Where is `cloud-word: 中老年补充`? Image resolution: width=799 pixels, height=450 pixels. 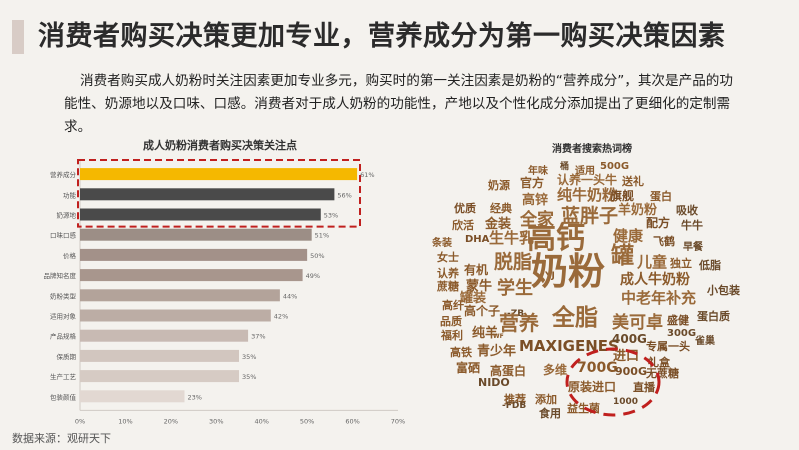
cloud-word: 中老年补充 is located at coordinates (659, 298).